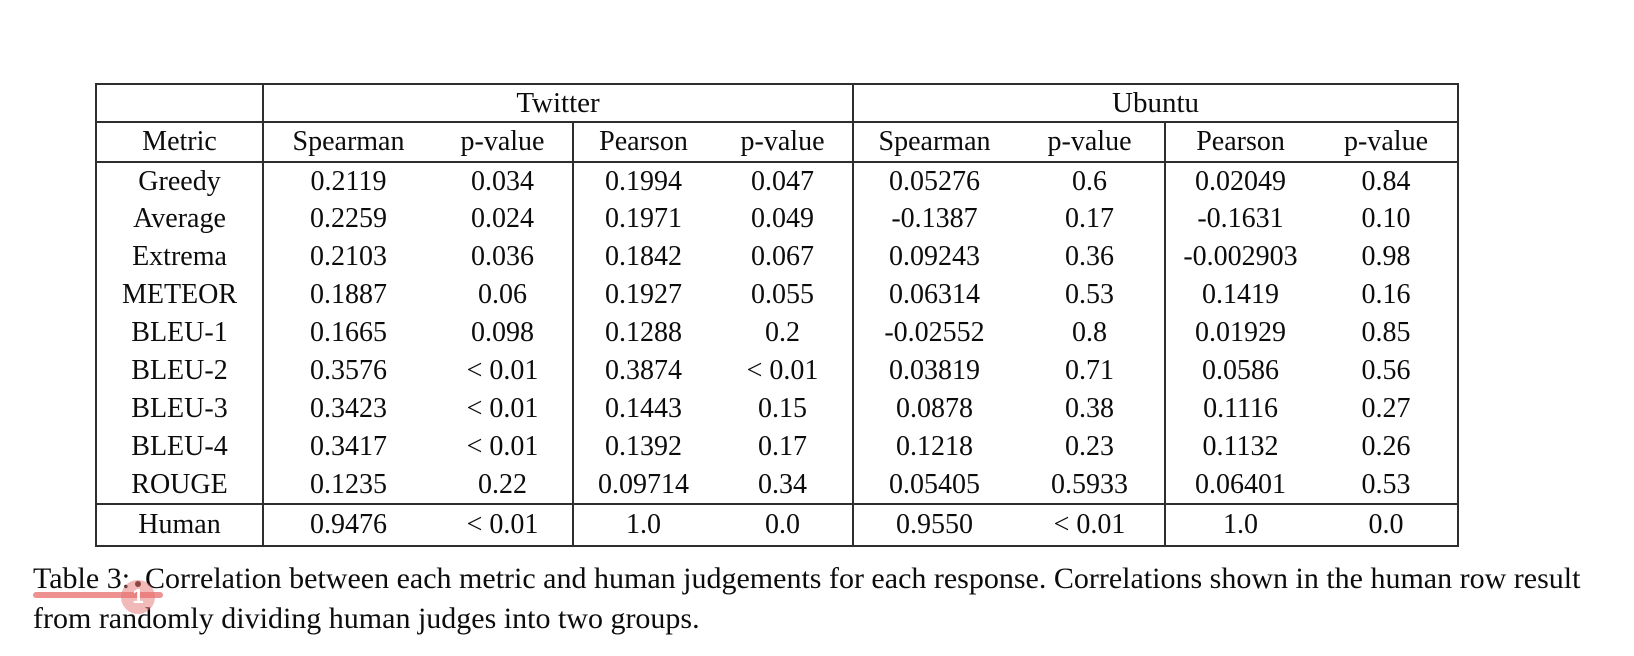  I want to click on value-cell: 0.05276, so click(934, 181).